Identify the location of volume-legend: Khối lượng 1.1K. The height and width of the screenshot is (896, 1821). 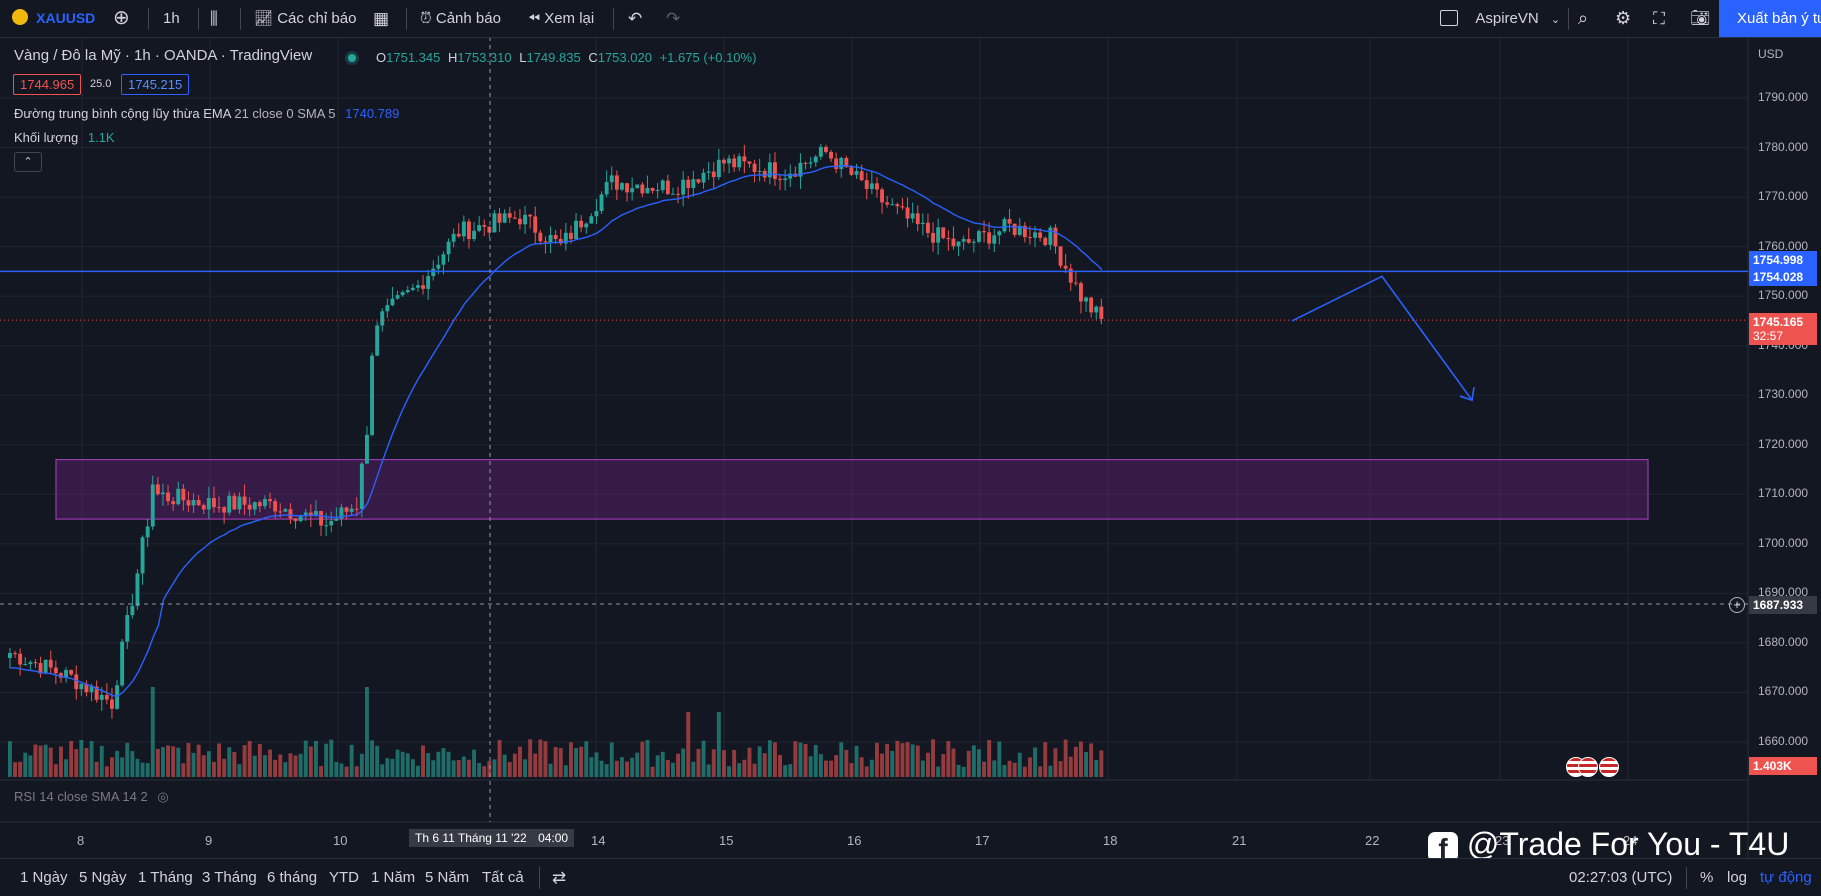
(64, 137).